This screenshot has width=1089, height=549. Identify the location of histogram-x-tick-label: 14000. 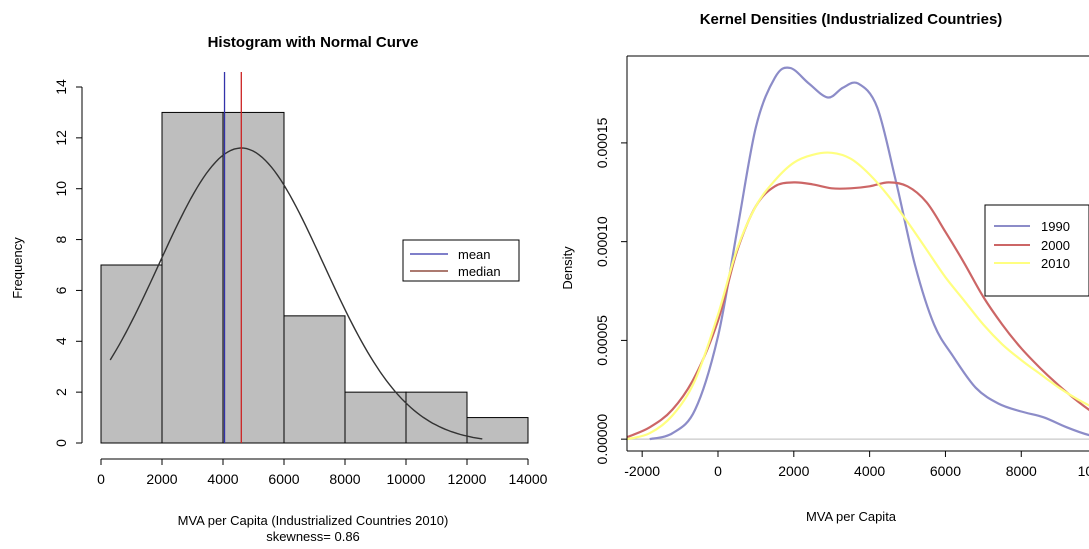
(528, 479).